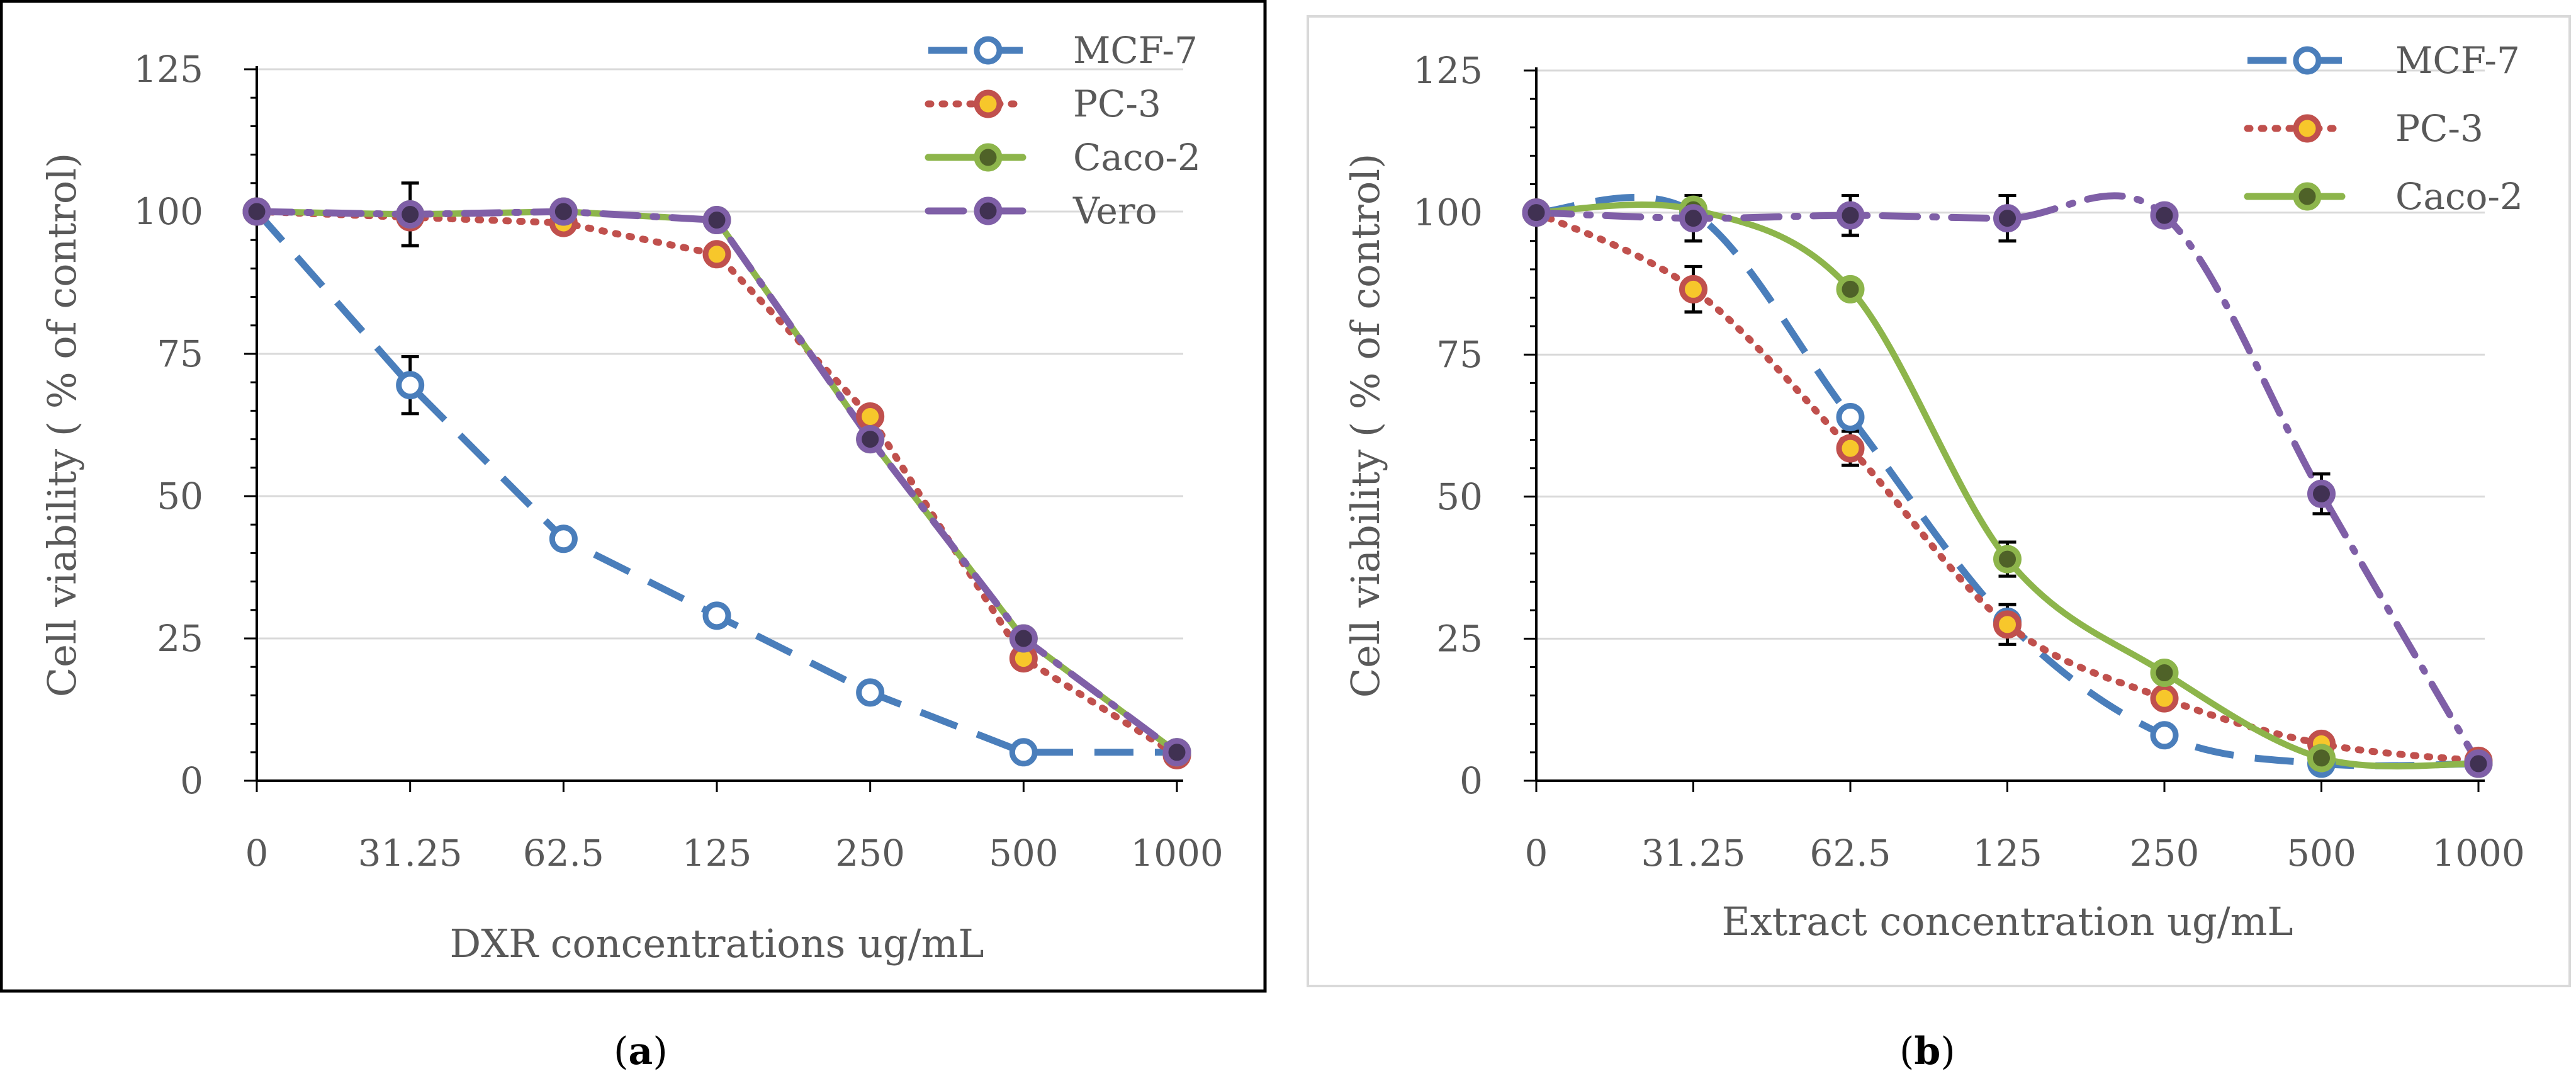 This screenshot has height=1088, width=2576. What do you see at coordinates (1041, 211) in the screenshot?
I see `legend-item: Vero` at bounding box center [1041, 211].